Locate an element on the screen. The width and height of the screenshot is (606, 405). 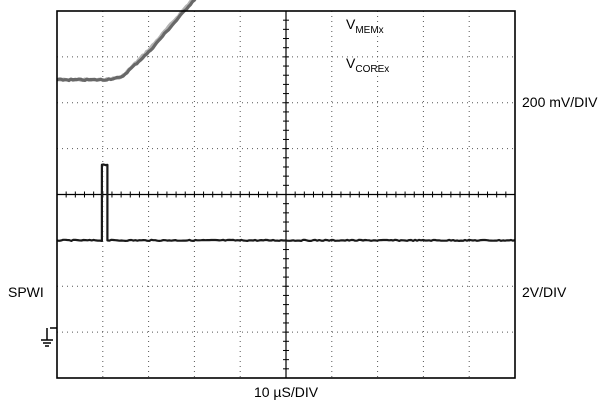
vcore-trace is located at coordinates (126, 41).